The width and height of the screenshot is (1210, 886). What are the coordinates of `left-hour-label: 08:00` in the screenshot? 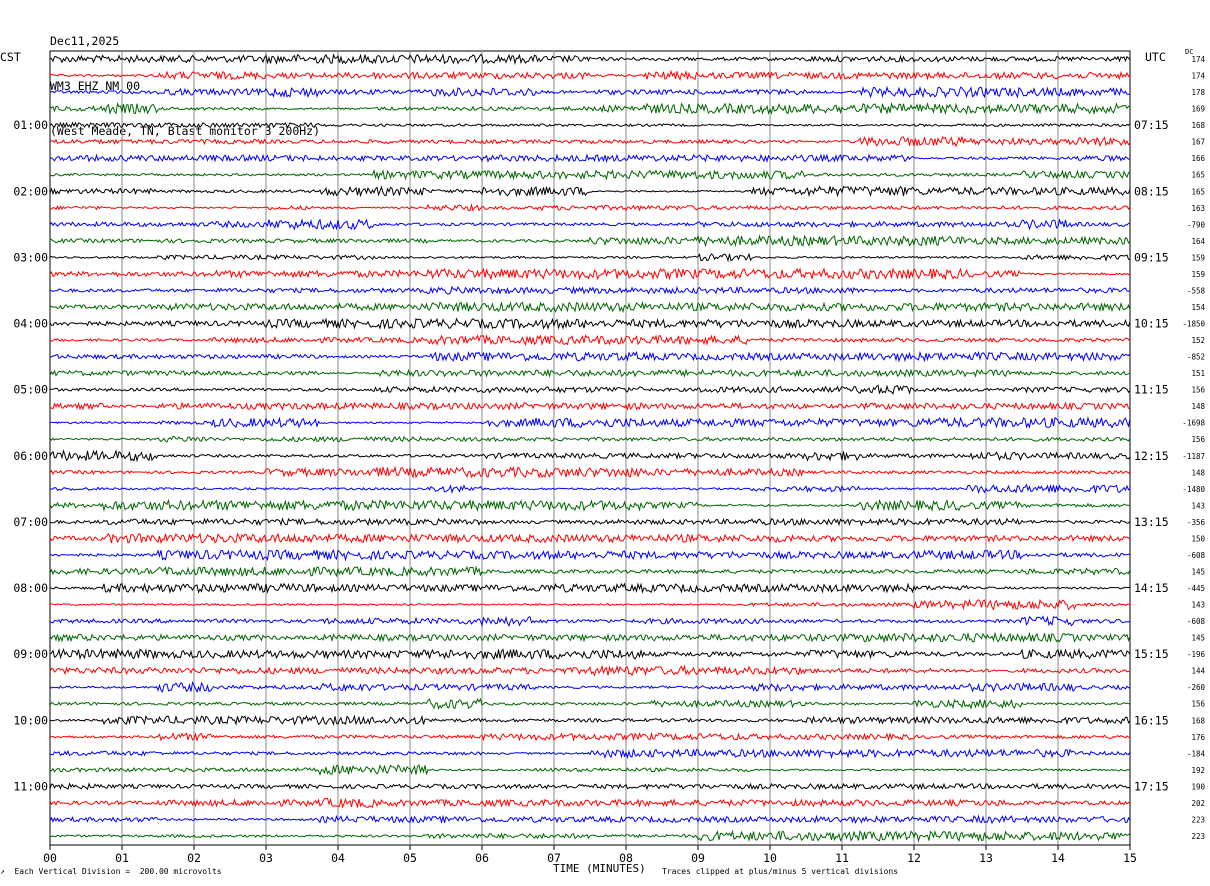 It's located at (30, 588).